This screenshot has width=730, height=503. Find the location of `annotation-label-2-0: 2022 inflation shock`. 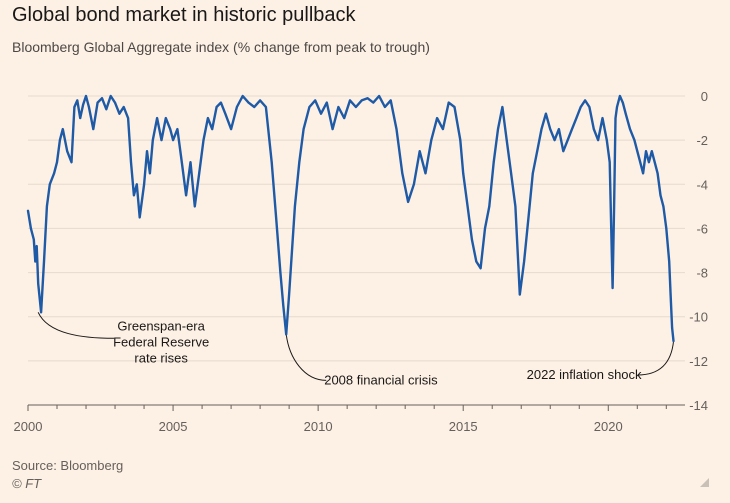

annotation-label-2-0: 2022 inflation shock is located at coordinates (584, 374).